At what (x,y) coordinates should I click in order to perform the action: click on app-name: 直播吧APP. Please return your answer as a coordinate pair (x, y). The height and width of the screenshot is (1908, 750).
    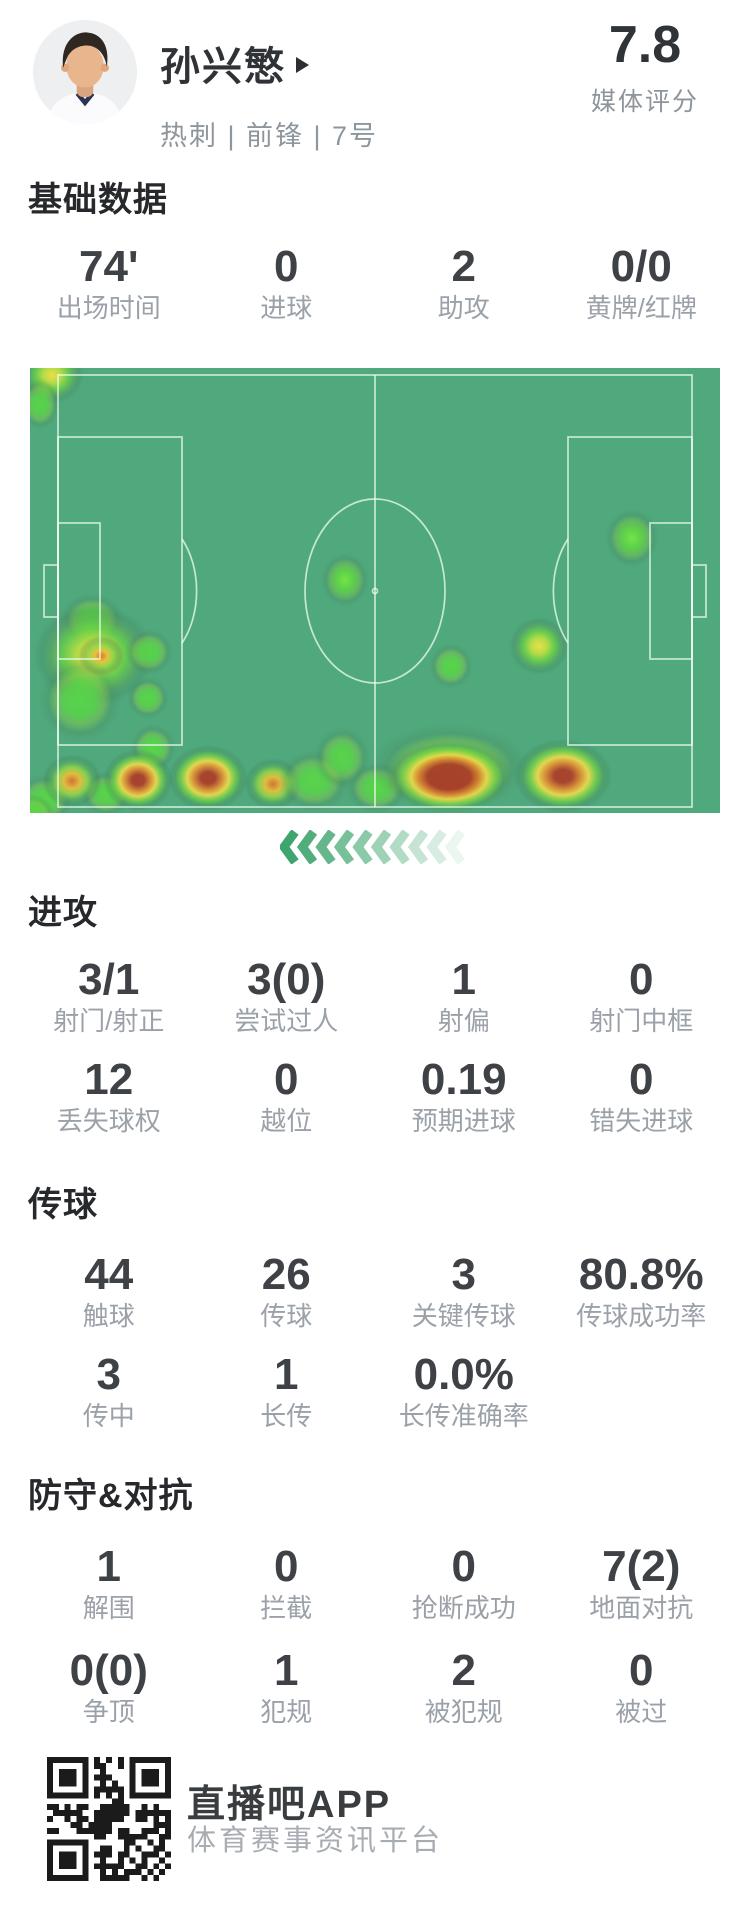
    Looking at the image, I should click on (289, 1805).